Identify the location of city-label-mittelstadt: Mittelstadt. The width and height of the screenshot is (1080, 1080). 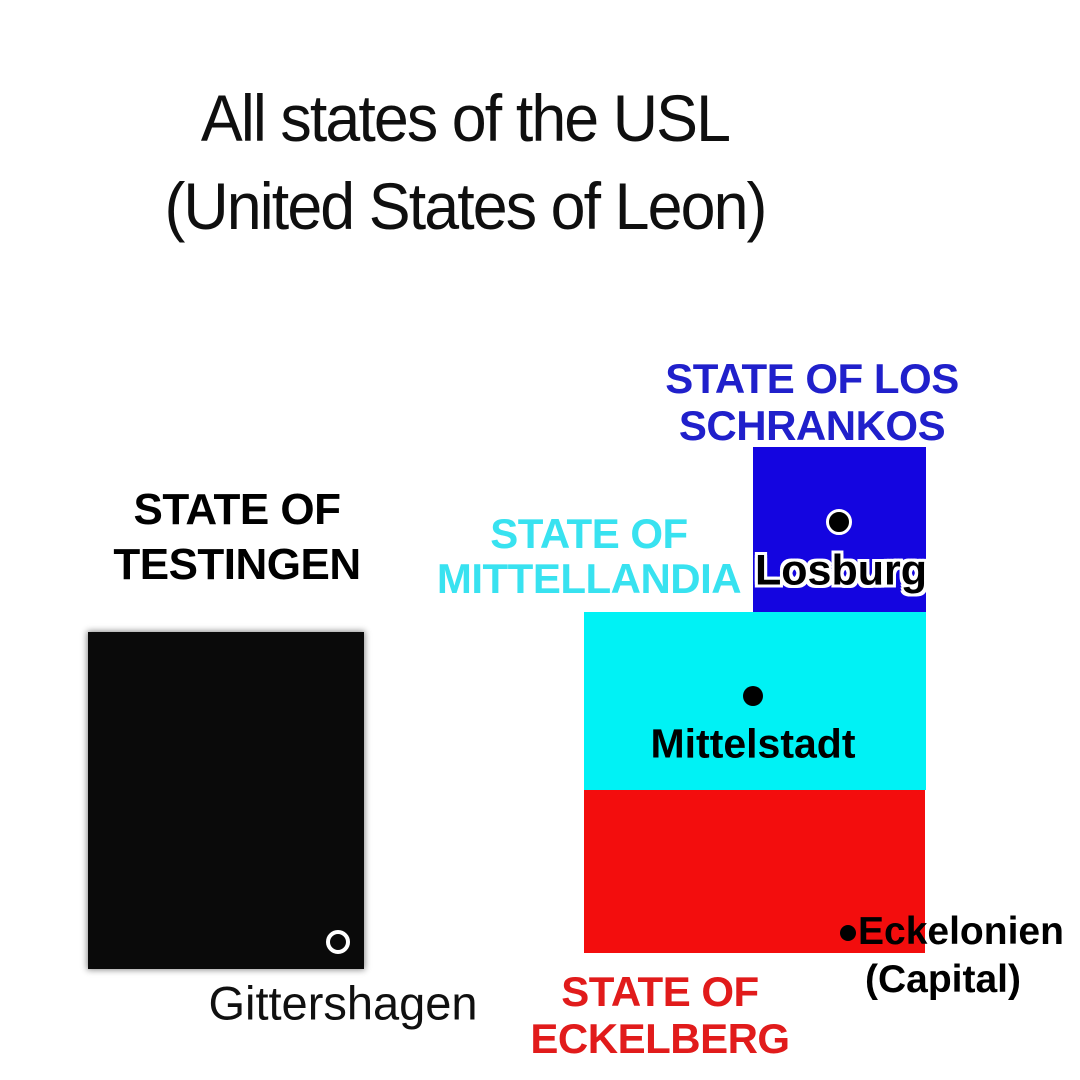
(753, 743).